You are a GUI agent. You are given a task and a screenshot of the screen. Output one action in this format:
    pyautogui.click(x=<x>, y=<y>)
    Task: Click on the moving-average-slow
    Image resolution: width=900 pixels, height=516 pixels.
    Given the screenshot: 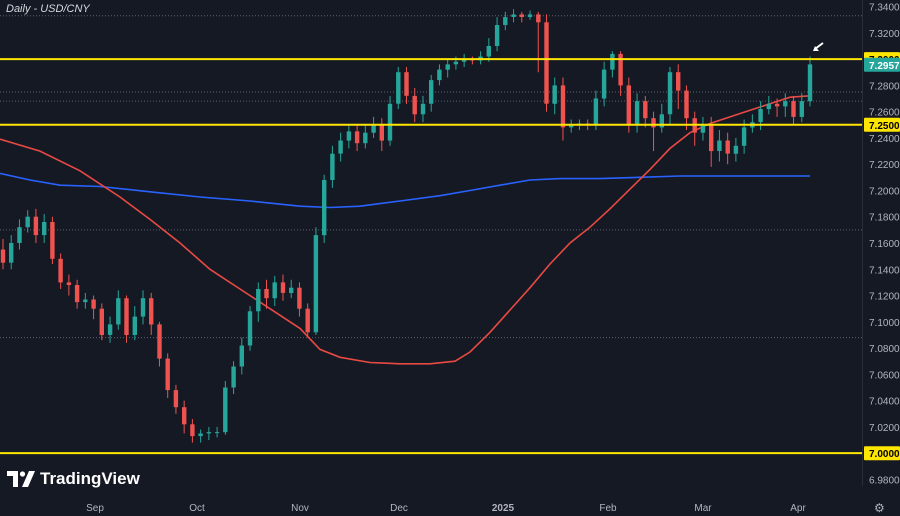 What is the action you would take?
    pyautogui.click(x=405, y=190)
    